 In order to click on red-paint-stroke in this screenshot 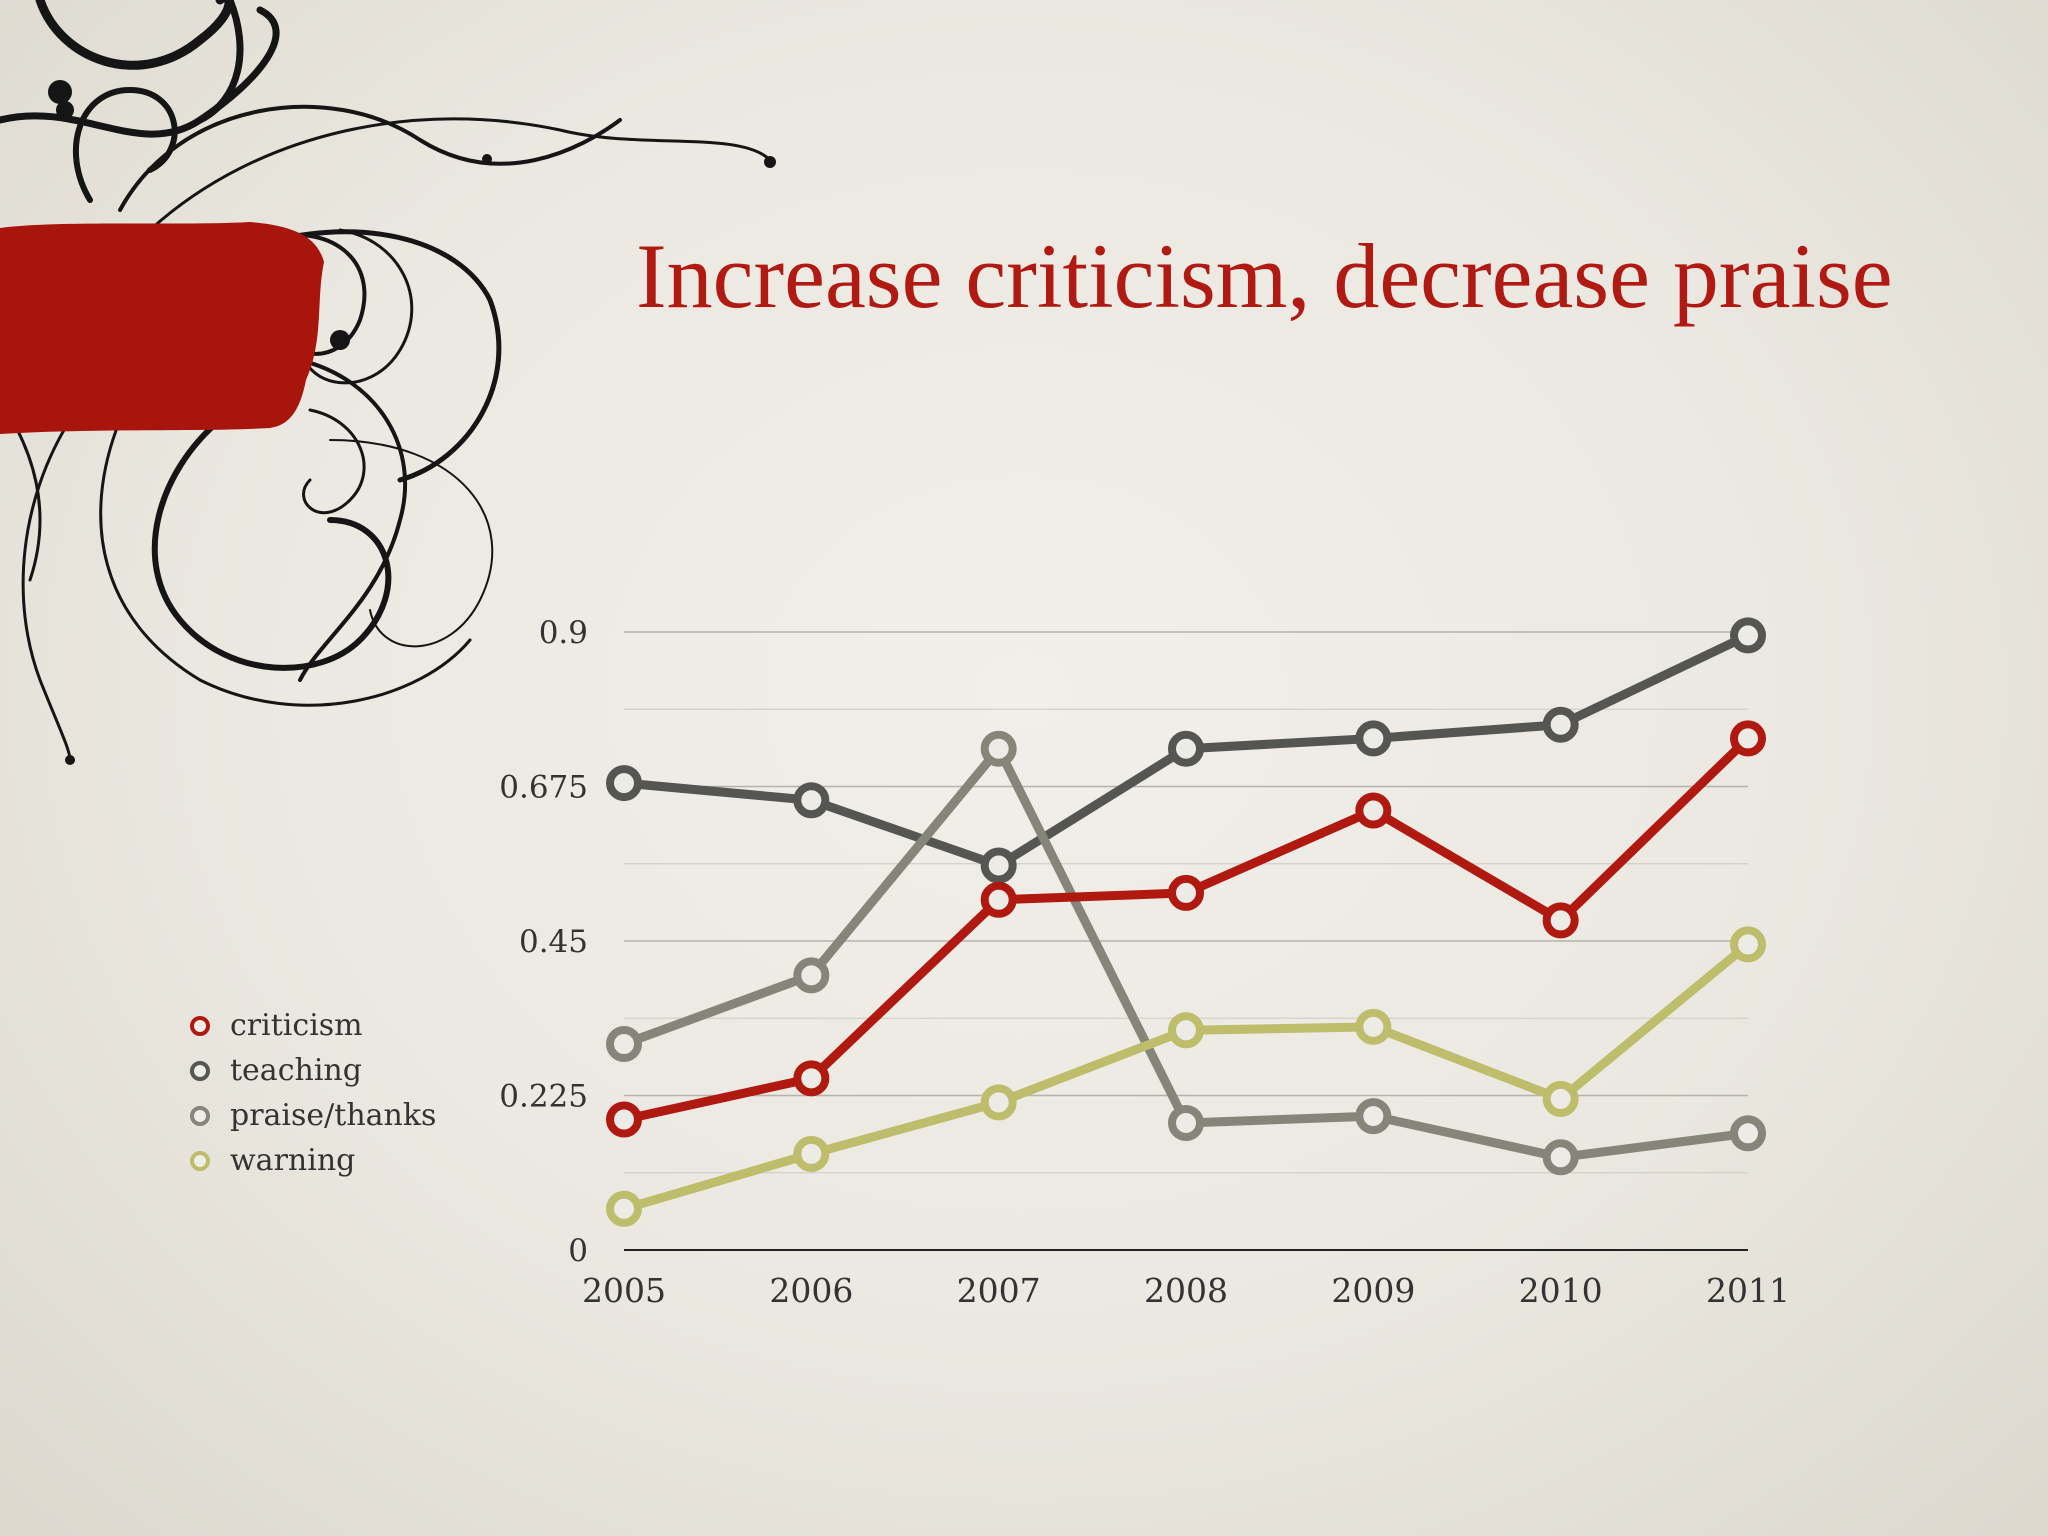, I will do `click(162, 328)`.